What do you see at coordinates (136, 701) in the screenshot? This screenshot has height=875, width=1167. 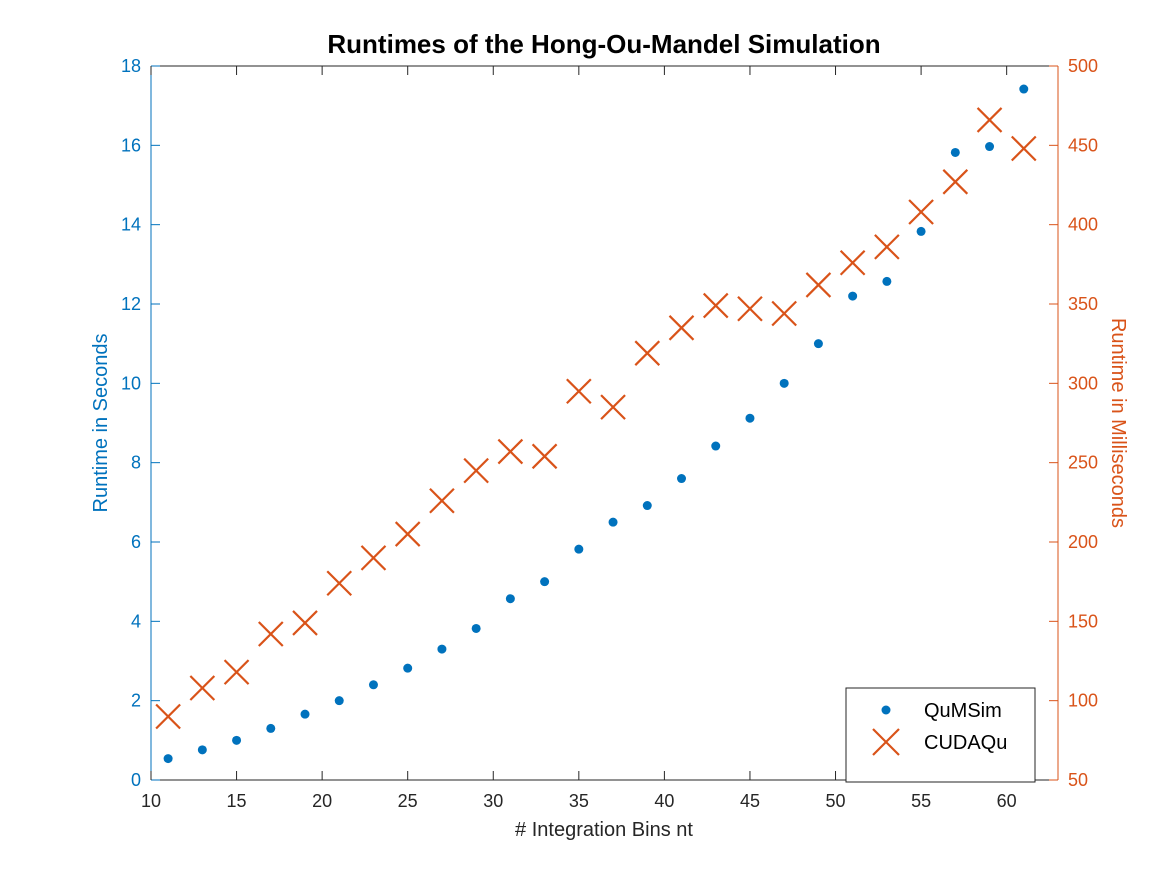 I see `left-y-tick-label: 2` at bounding box center [136, 701].